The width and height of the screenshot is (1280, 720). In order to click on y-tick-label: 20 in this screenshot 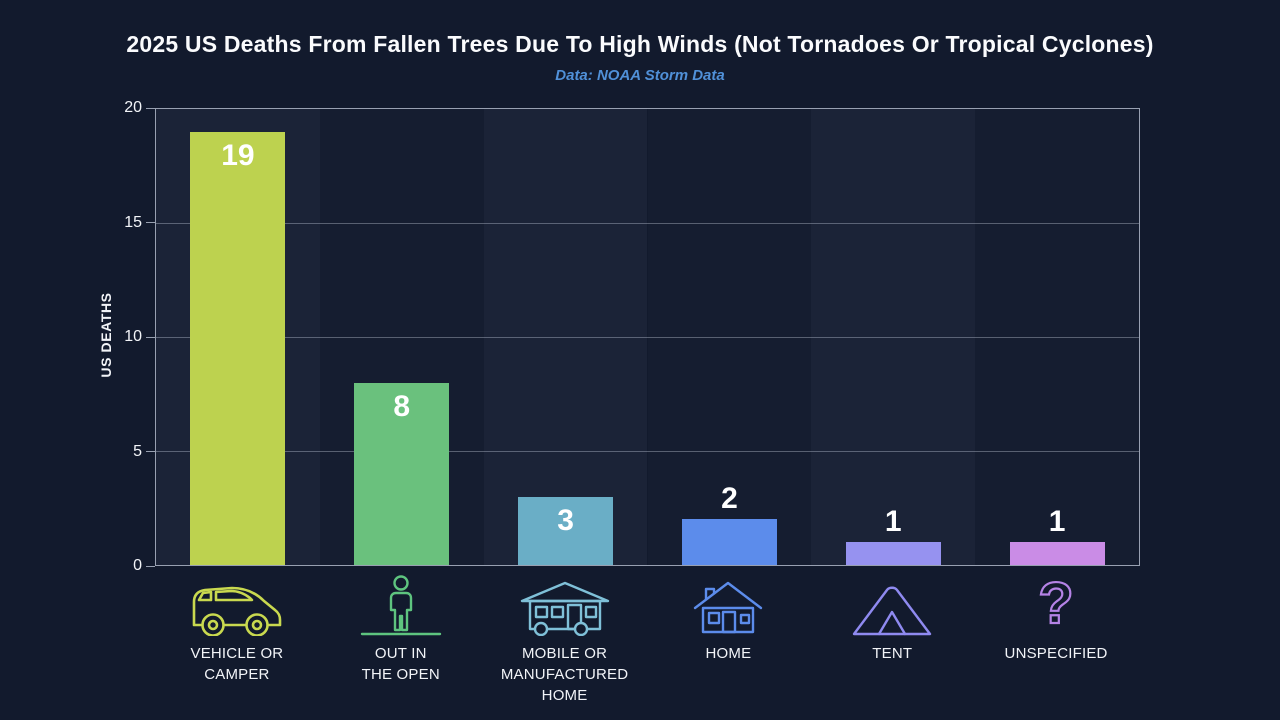, I will do `click(133, 107)`.